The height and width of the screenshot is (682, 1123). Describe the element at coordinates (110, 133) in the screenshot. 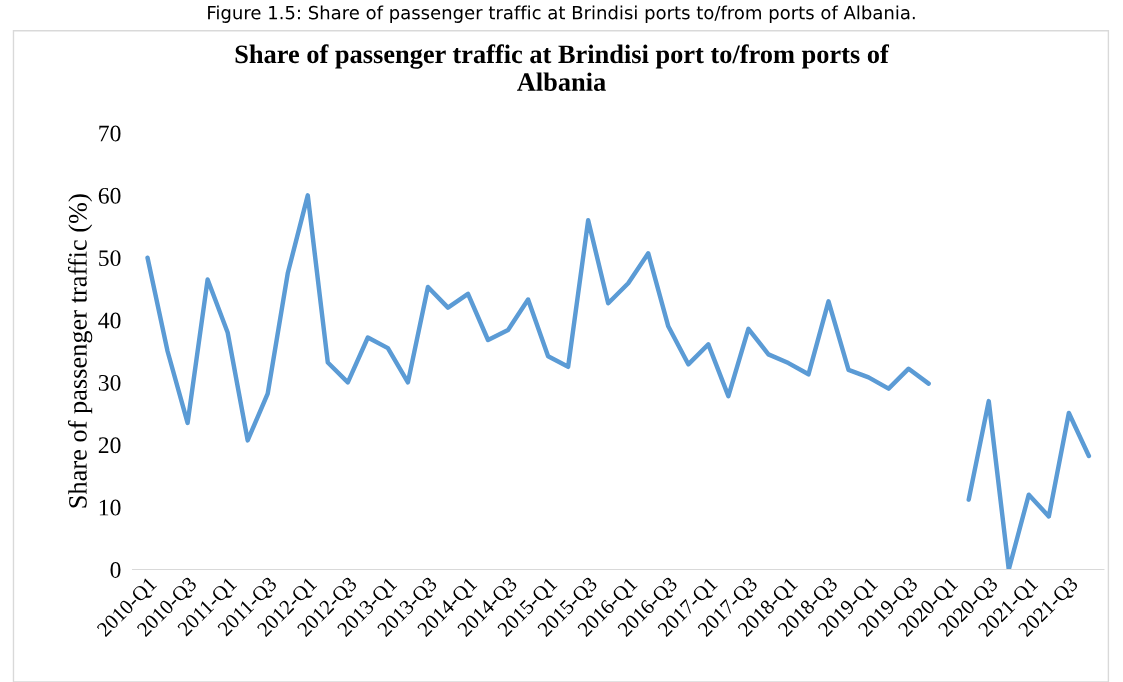

I see `y-tick-label: 70` at that location.